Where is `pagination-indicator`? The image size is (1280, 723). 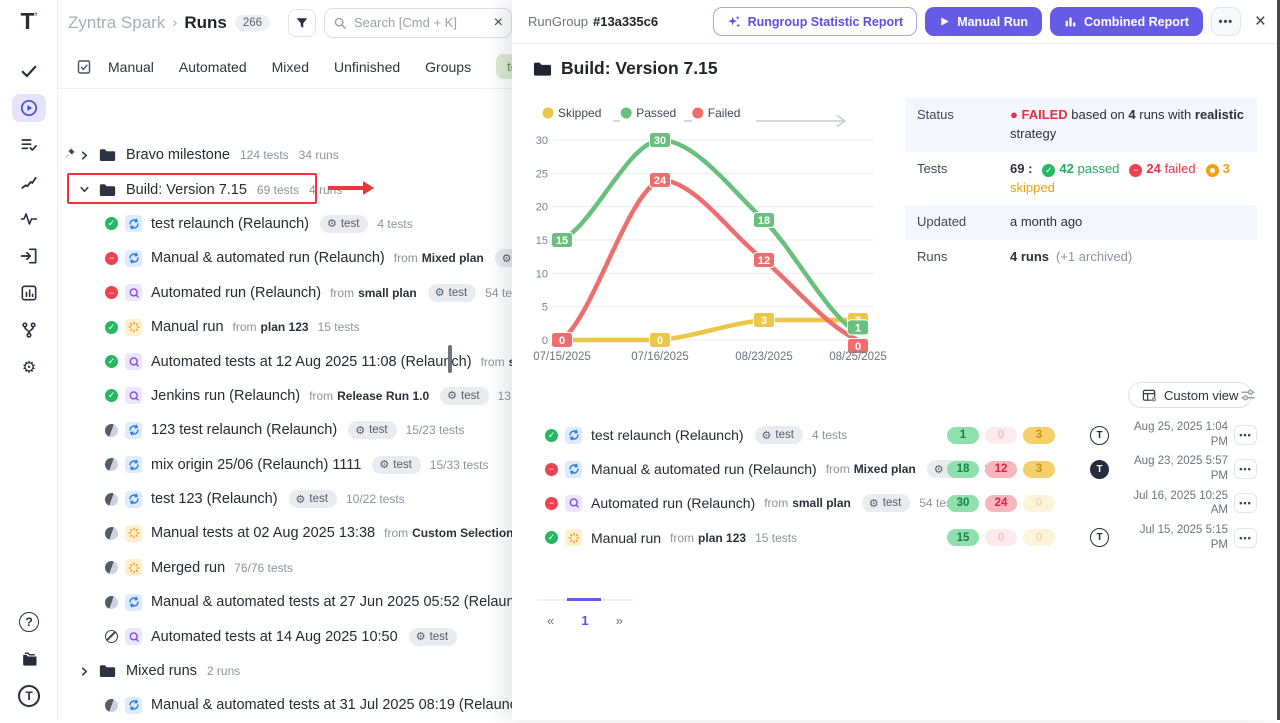 pagination-indicator is located at coordinates (585, 599).